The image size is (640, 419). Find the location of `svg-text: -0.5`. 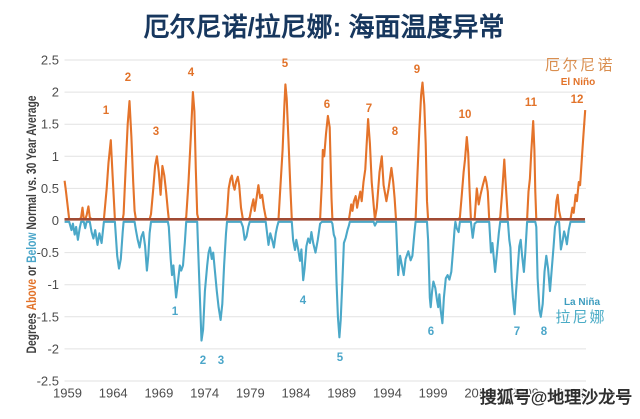

svg-text: -0.5 is located at coordinates (48, 252).